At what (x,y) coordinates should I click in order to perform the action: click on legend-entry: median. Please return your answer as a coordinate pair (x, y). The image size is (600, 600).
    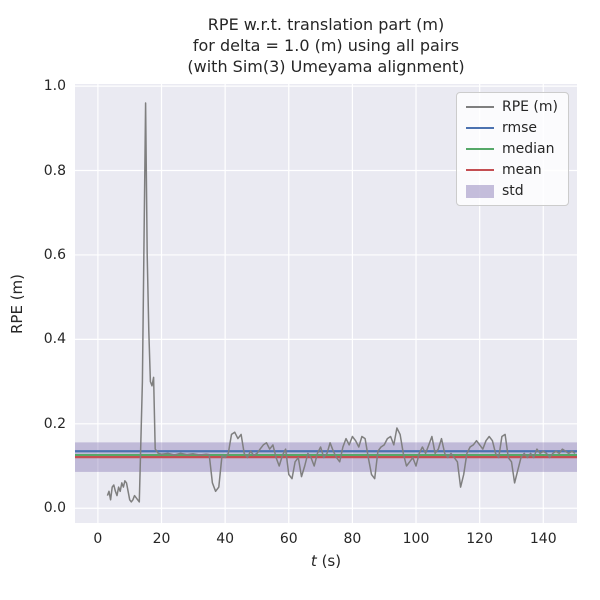
    Looking at the image, I should click on (511, 149).